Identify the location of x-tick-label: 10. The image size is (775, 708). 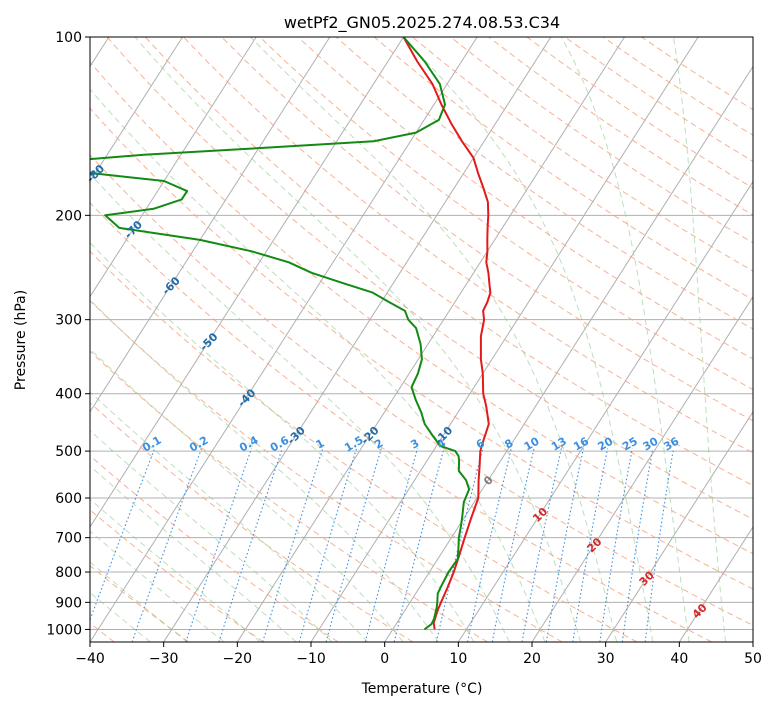
(458, 659).